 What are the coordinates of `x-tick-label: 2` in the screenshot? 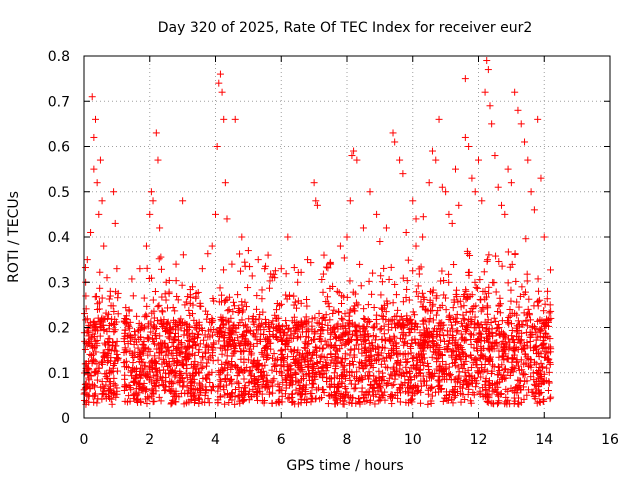 It's located at (149, 440).